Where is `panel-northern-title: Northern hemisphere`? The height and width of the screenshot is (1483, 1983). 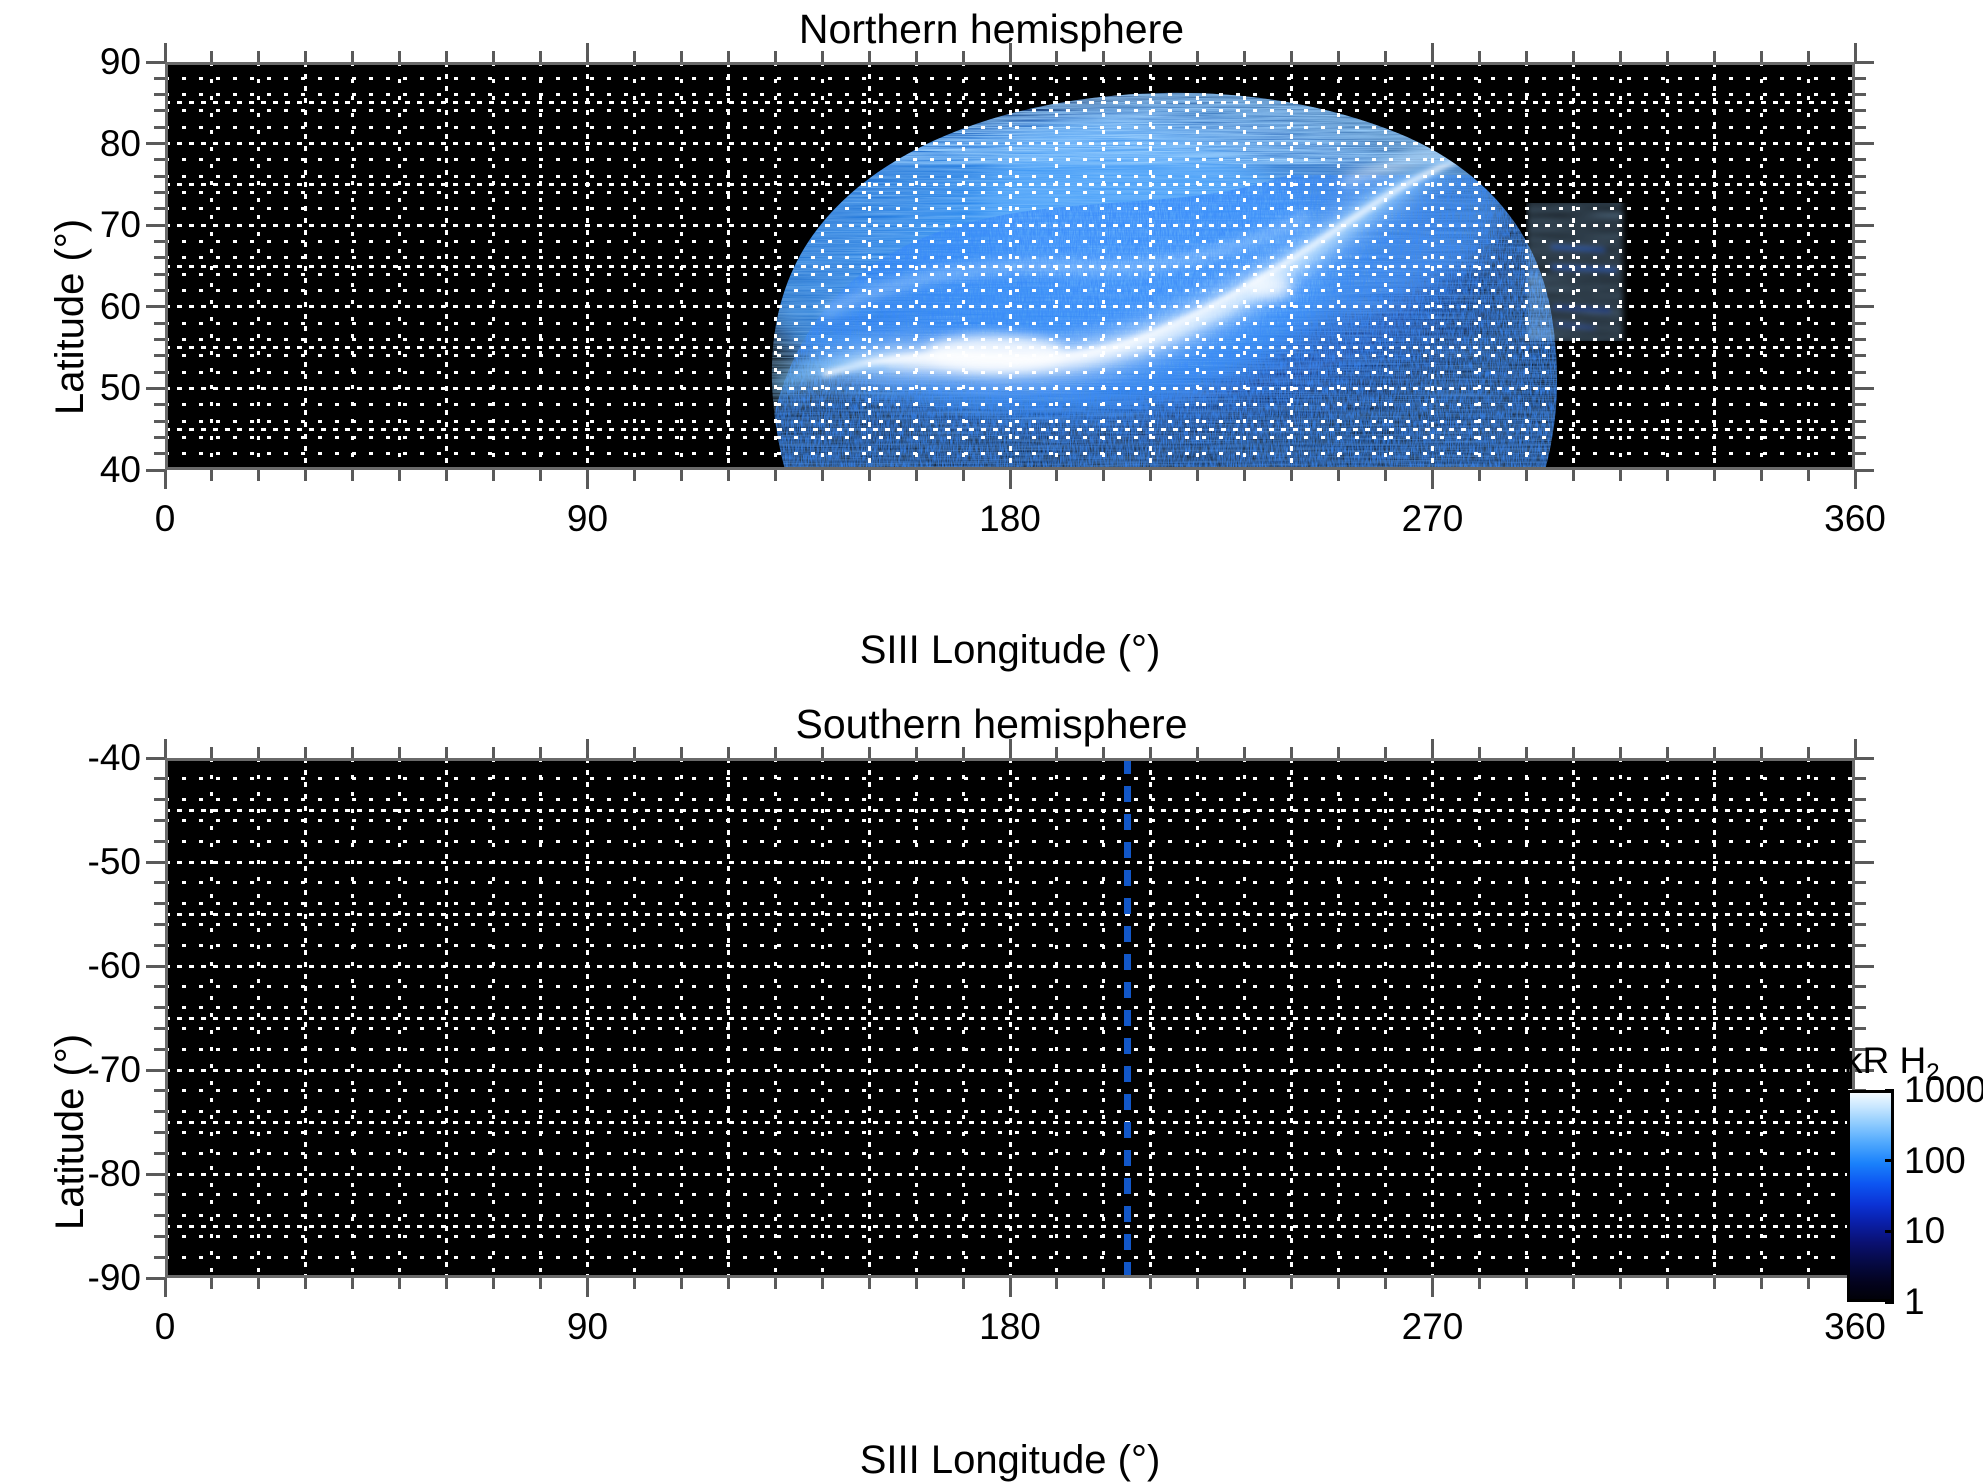
panel-northern-title: Northern hemisphere is located at coordinates (991, 29).